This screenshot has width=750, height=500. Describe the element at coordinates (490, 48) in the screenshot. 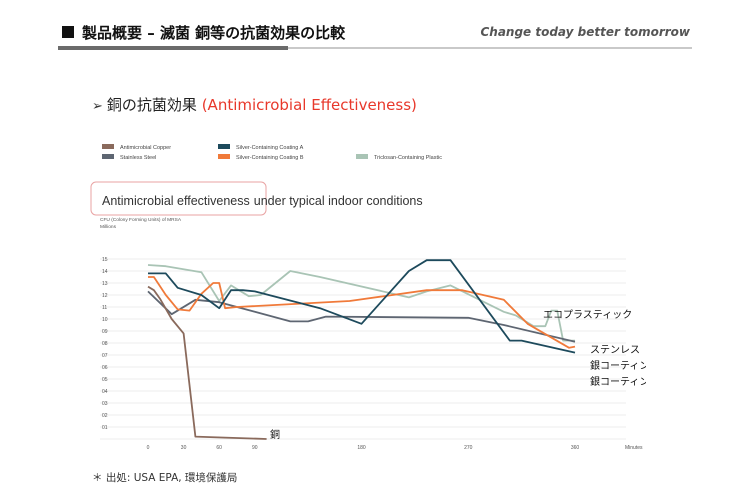

I see `header-rule-light` at that location.